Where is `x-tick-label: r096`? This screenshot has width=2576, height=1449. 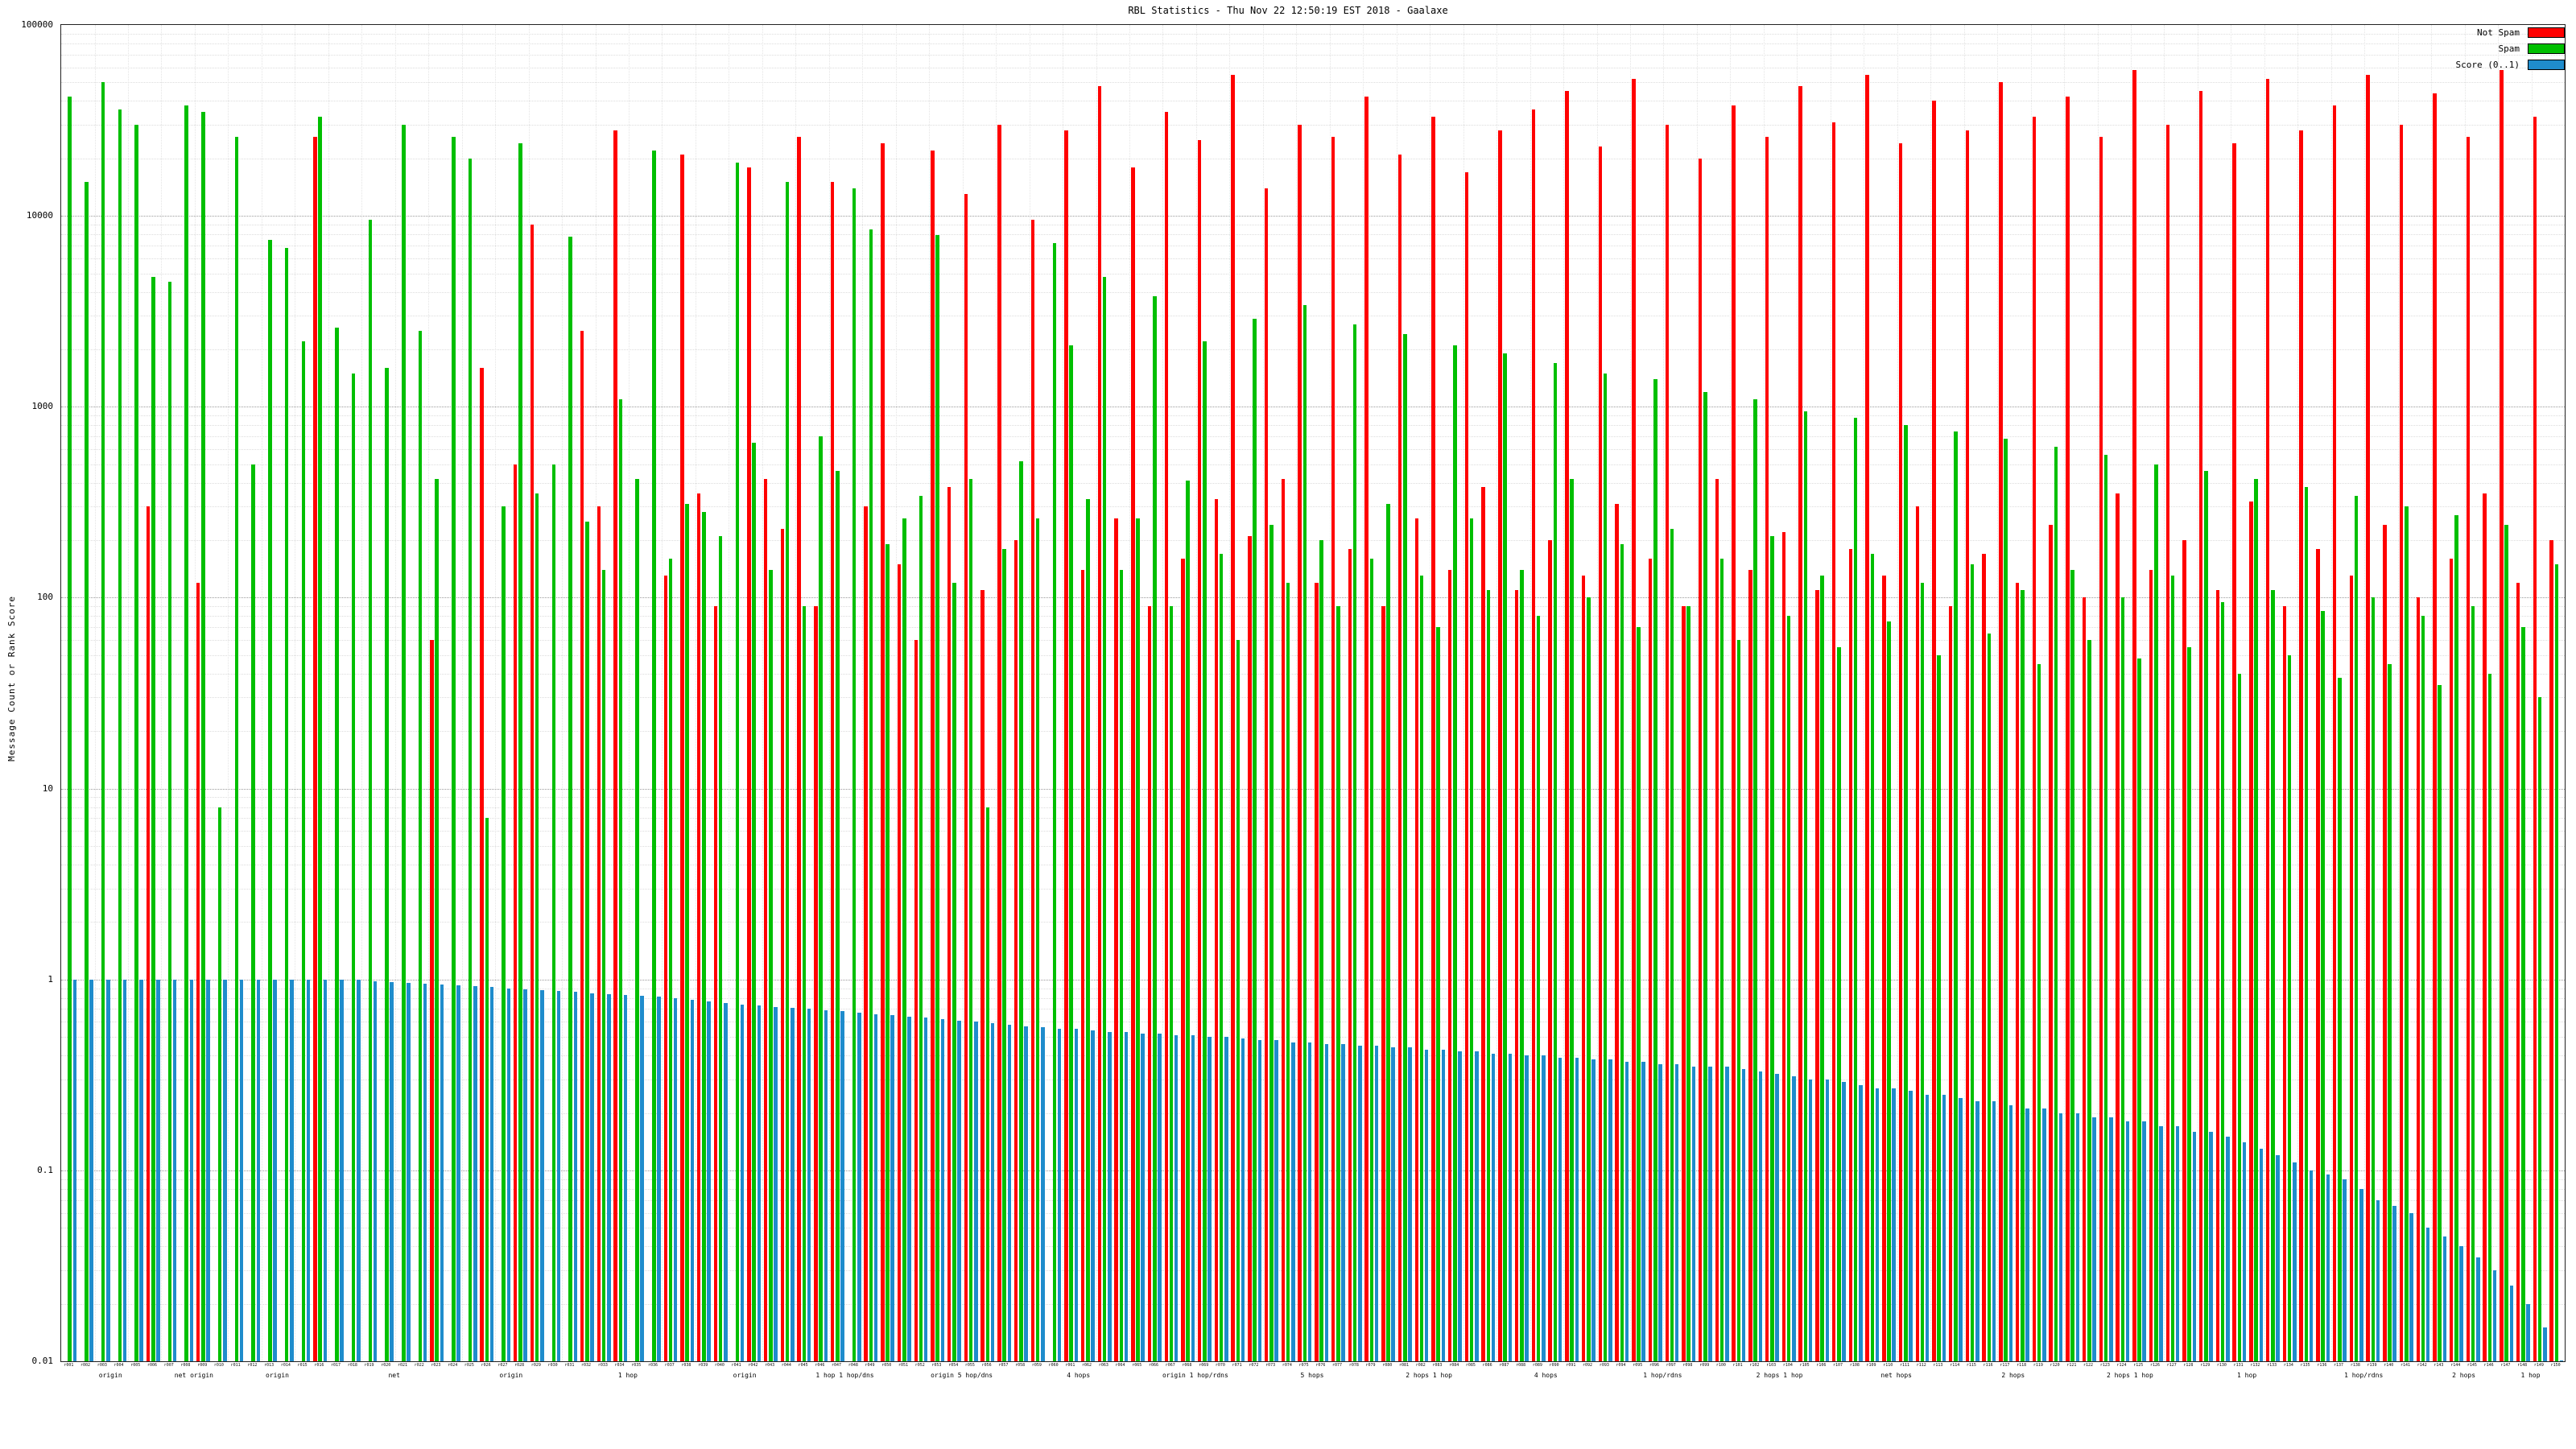 x-tick-label: r096 is located at coordinates (1654, 1365).